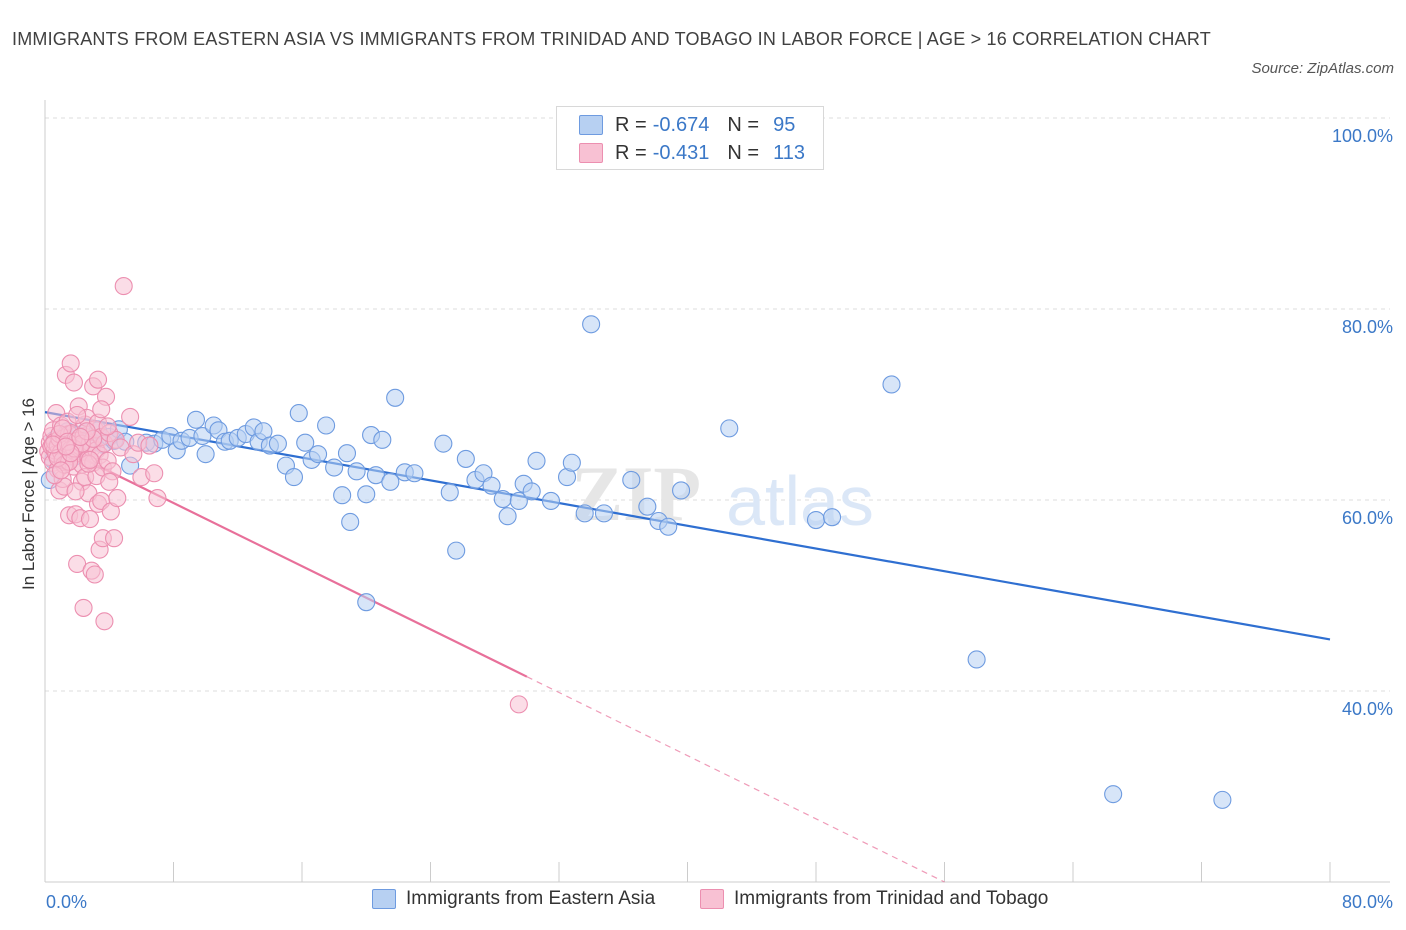 Image resolution: width=1406 pixels, height=930 pixels. I want to click on legend-r-value: -0.674, so click(681, 124).